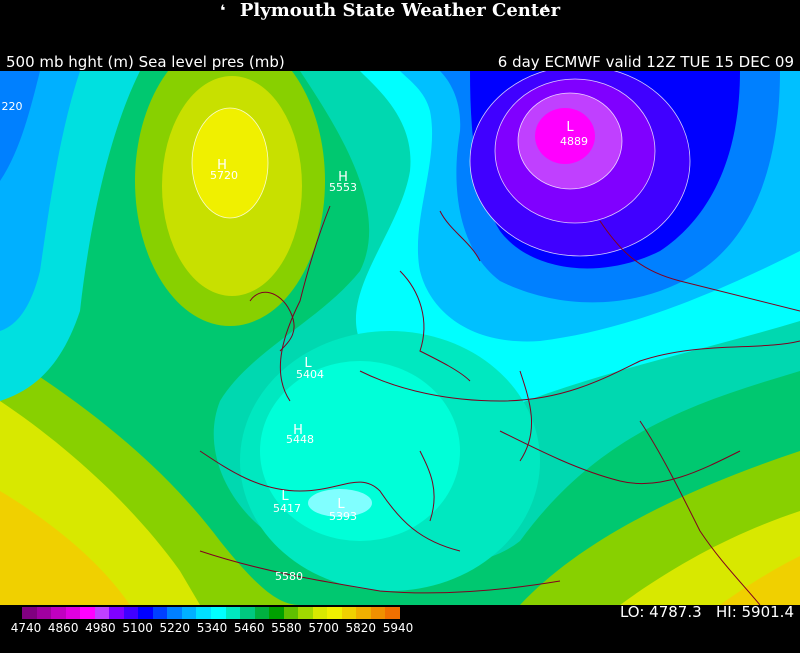 This screenshot has width=800, height=653. Describe the element at coordinates (760, 580) in the screenshot. I see `height-band-5760-se` at that location.